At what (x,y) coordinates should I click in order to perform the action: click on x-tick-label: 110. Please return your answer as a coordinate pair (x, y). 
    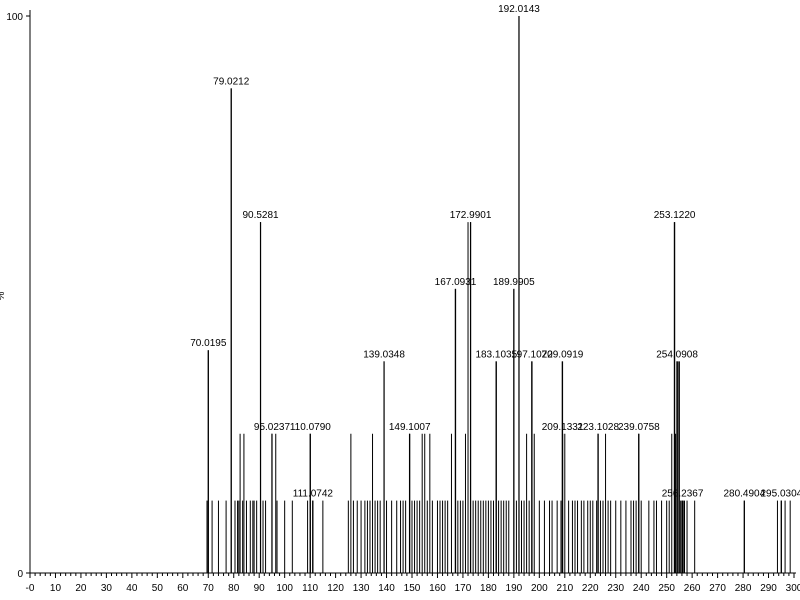
    Looking at the image, I should click on (310, 588).